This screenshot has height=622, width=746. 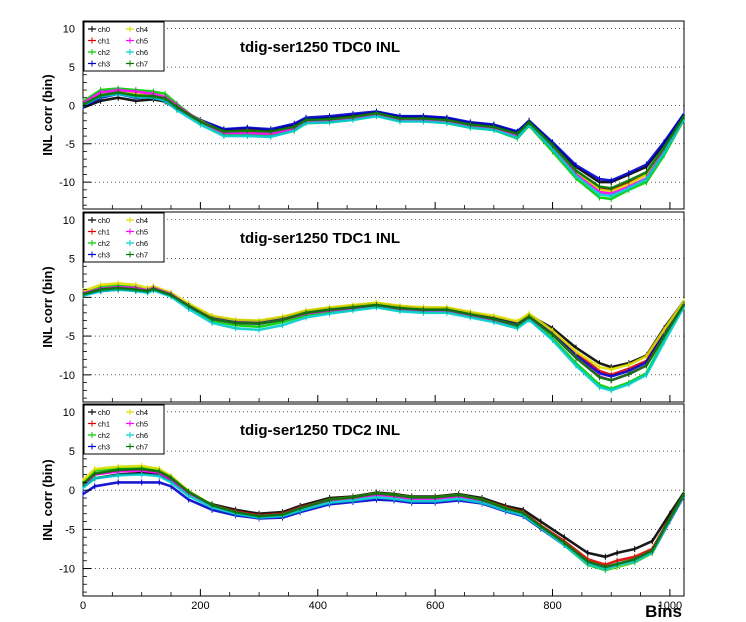 I want to click on chart-title: tdig-ser1250 TDC2 INL, so click(x=320, y=430).